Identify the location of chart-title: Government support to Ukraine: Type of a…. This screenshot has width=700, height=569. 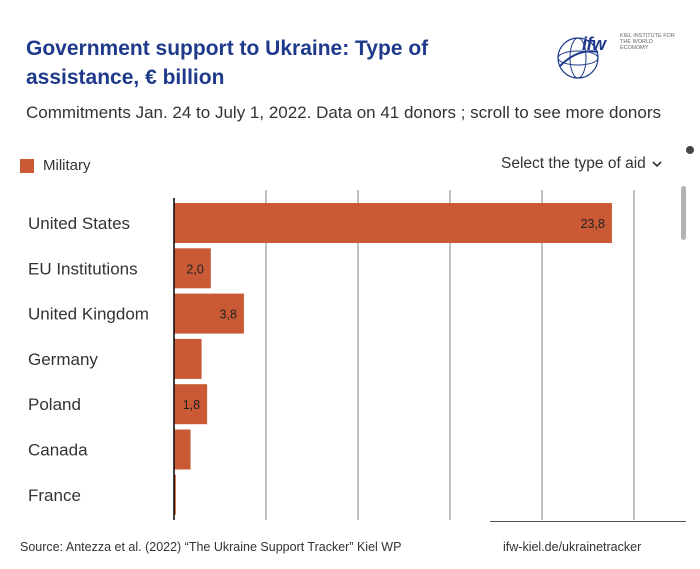
(227, 63).